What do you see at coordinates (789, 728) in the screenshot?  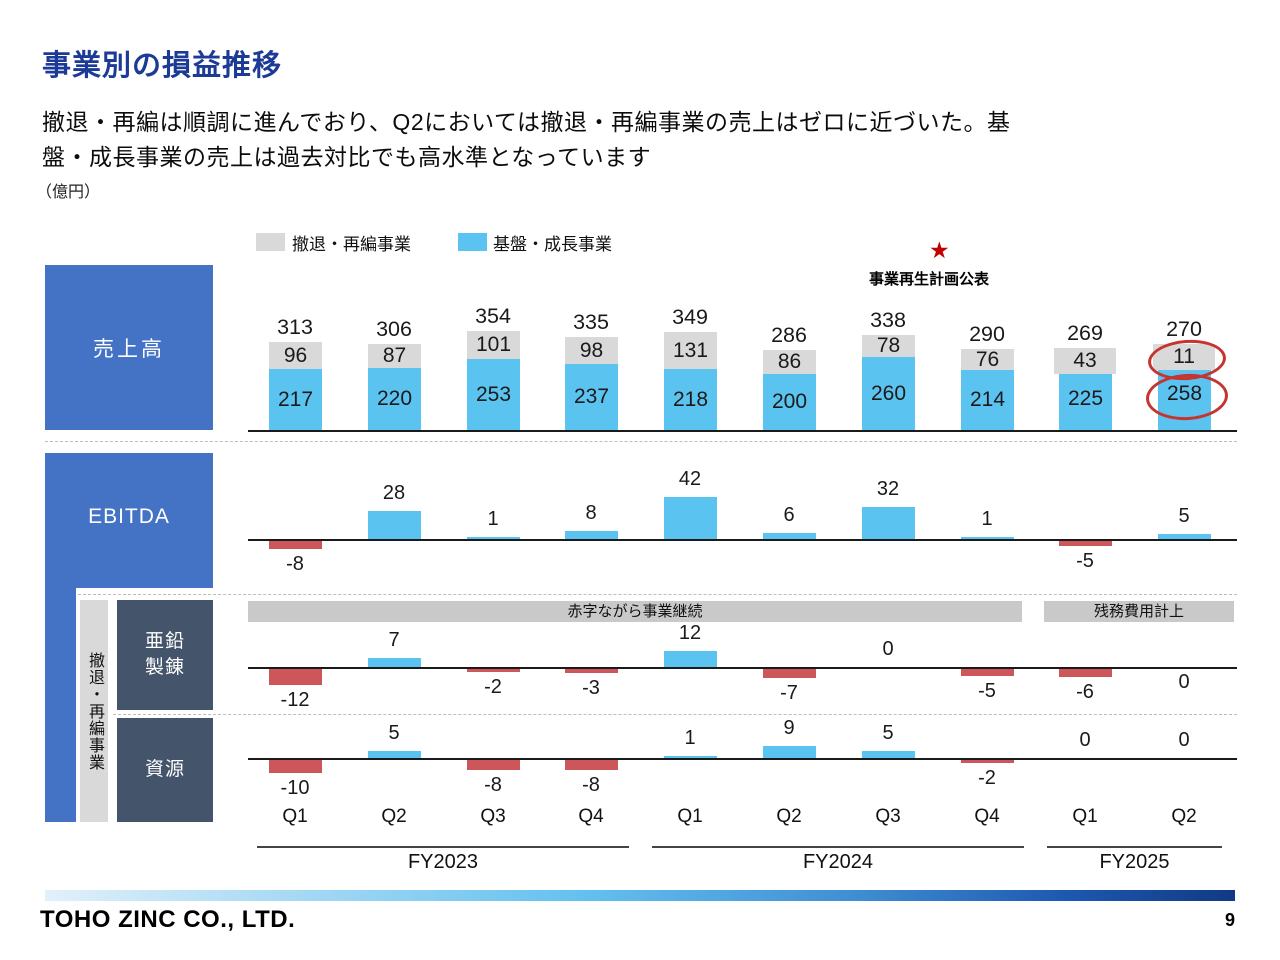 I see `resources-value-label: 9` at bounding box center [789, 728].